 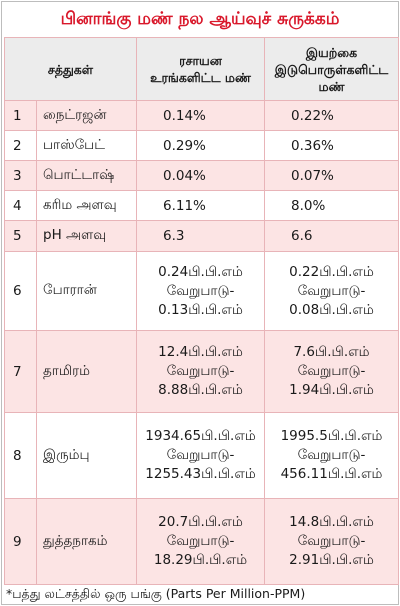 I want to click on value-line: 1934.65பி.பி.எம், so click(x=200, y=436).